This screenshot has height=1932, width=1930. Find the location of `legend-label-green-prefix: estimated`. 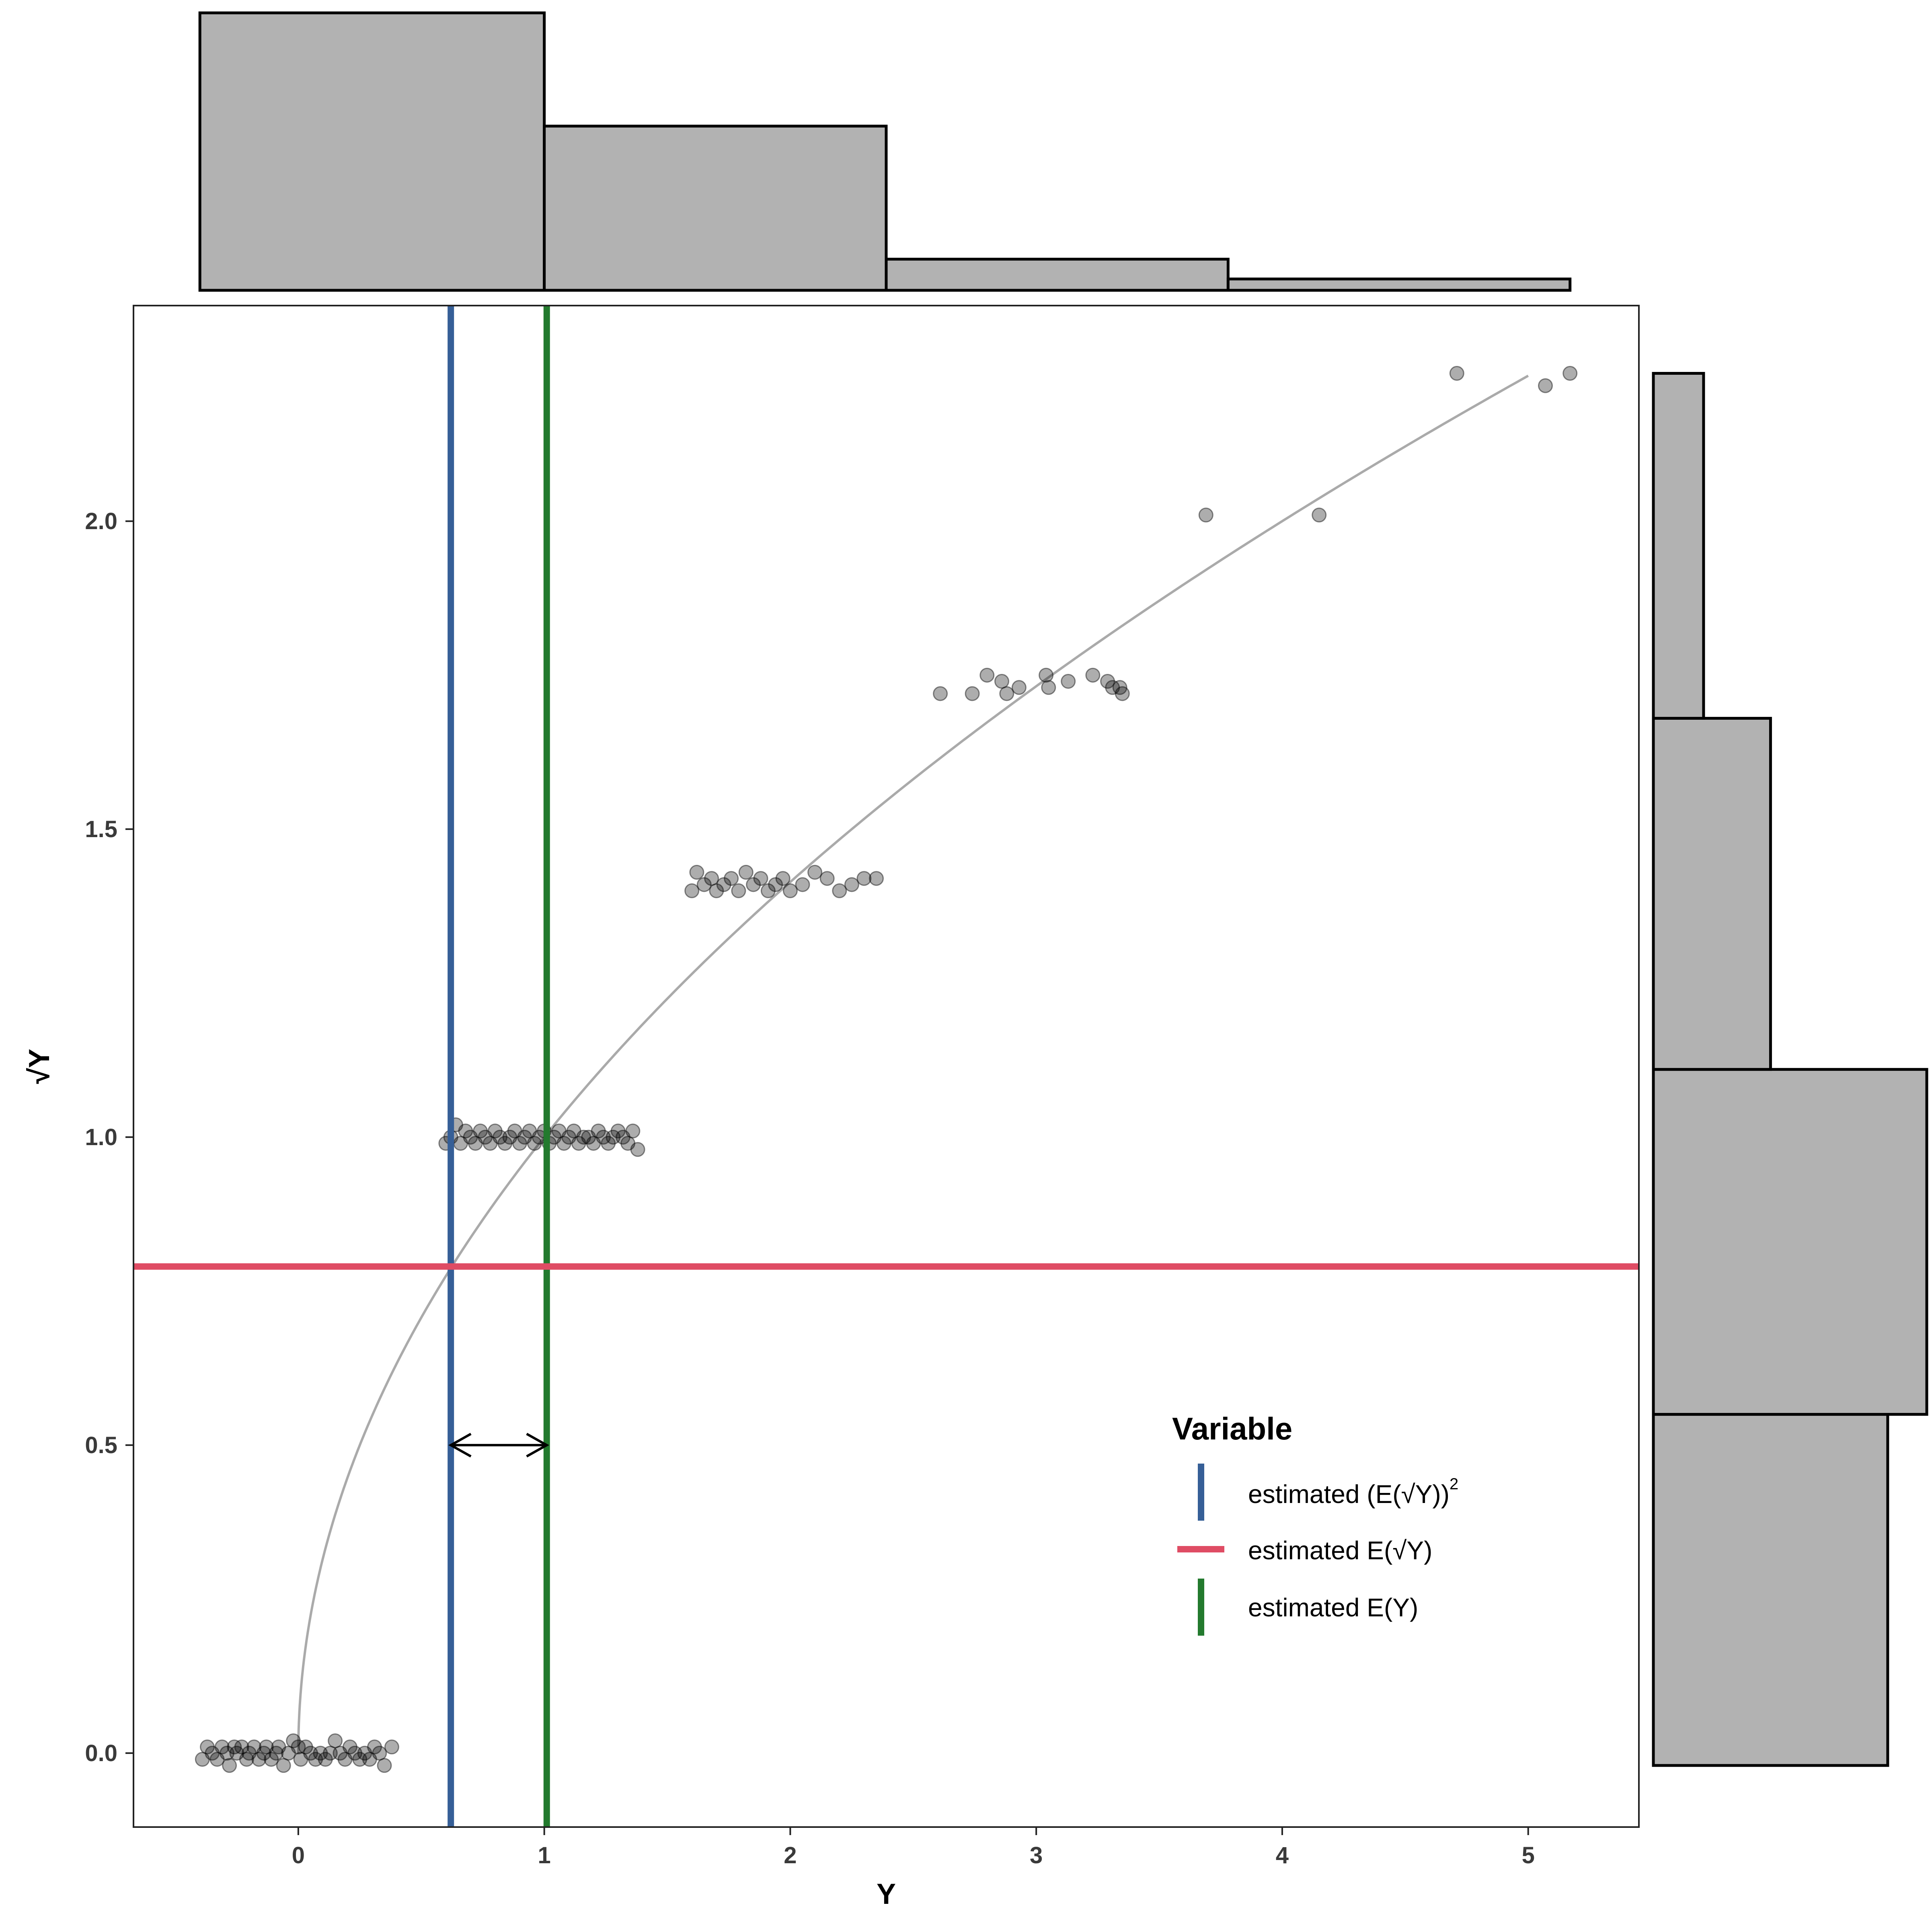

legend-label-green-prefix: estimated is located at coordinates (1307, 1607).